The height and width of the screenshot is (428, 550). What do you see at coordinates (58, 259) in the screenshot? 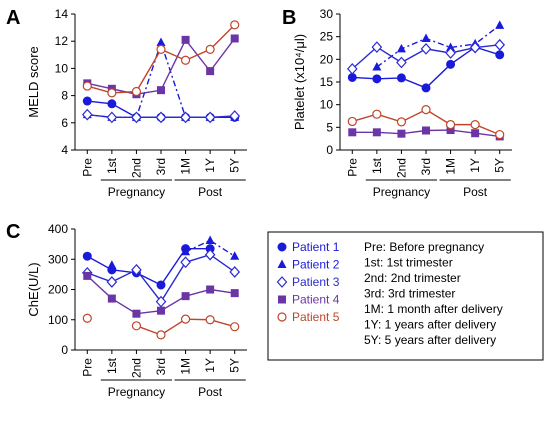
I see `y-tick-label: 300` at bounding box center [58, 259].